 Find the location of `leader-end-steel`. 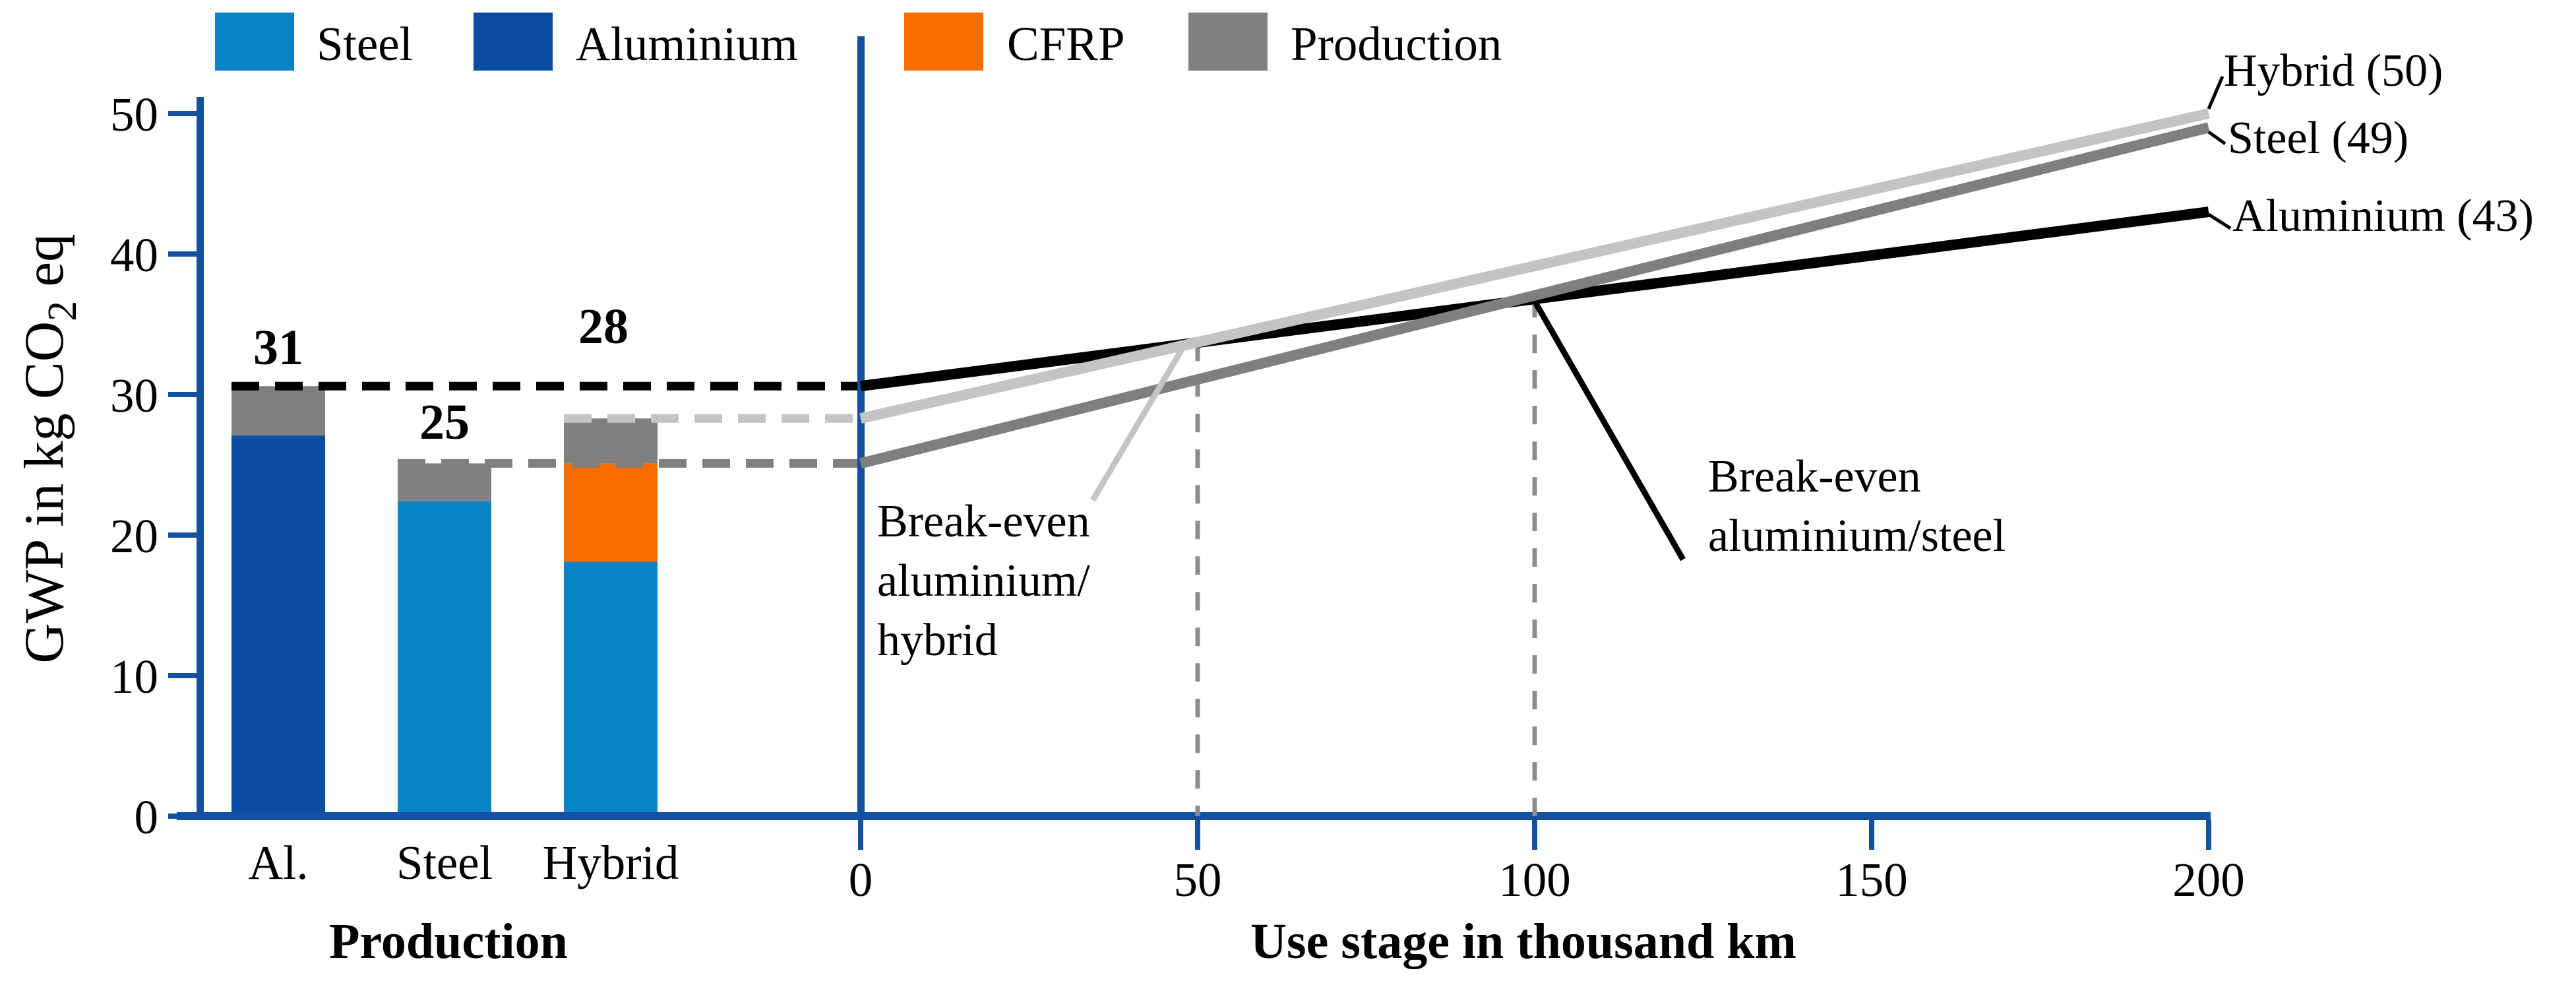

leader-end-steel is located at coordinates (2216, 138).